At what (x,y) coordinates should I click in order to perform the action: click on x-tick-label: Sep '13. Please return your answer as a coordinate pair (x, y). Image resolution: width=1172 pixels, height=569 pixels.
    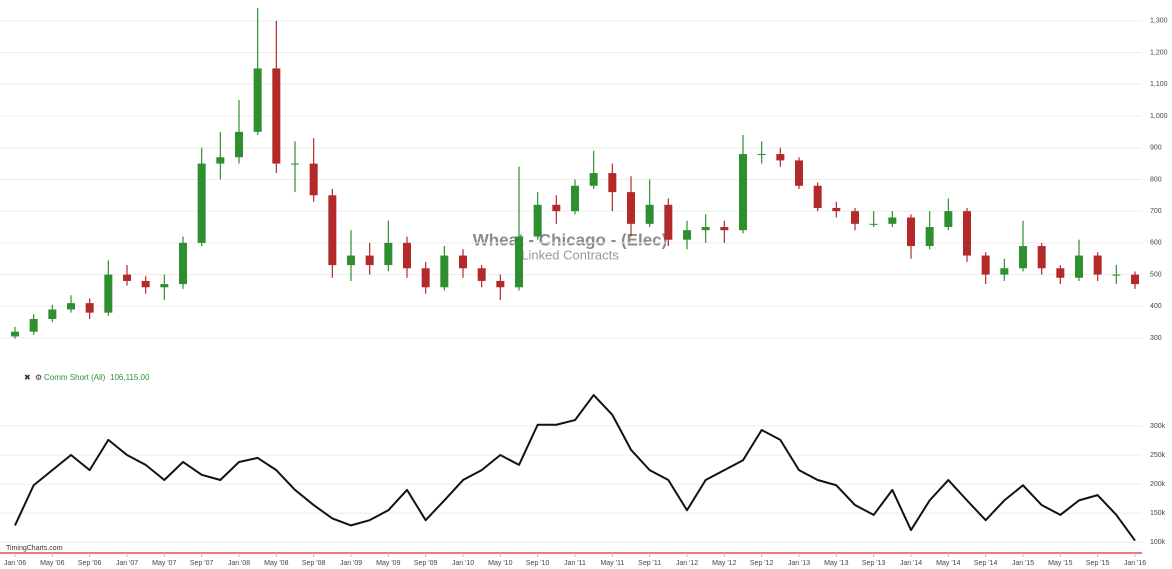
    Looking at the image, I should click on (874, 563).